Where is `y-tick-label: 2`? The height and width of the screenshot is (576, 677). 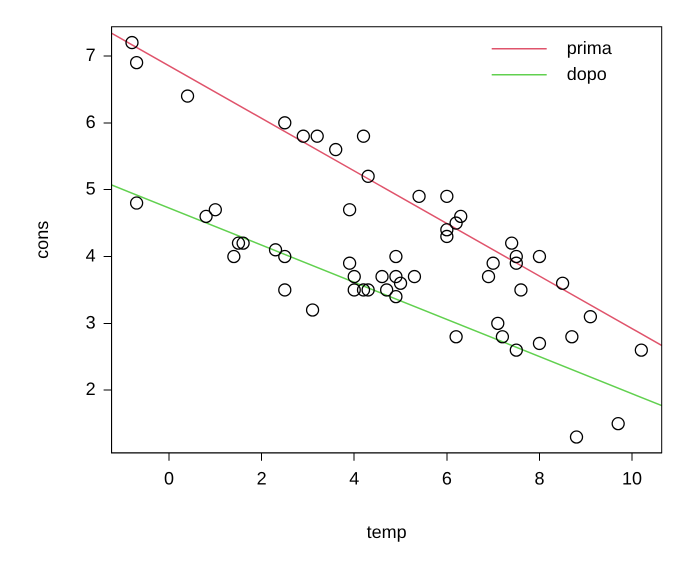
y-tick-label: 2 is located at coordinates (91, 389).